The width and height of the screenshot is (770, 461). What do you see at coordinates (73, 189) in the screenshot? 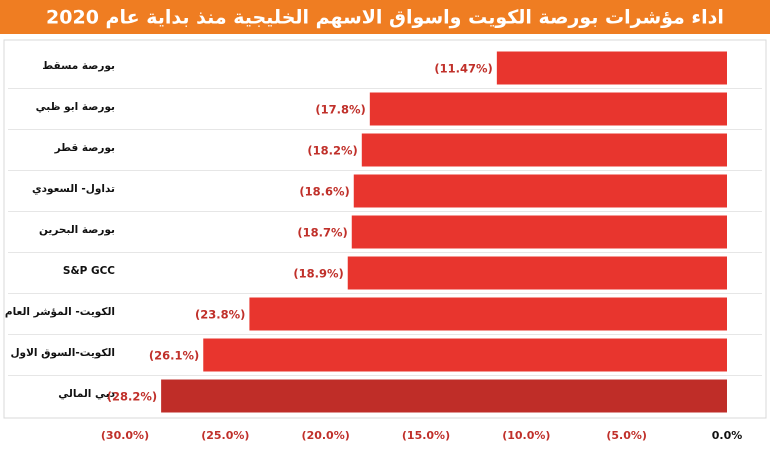
I see `category-label: تداول- السعودي` at bounding box center [73, 189].